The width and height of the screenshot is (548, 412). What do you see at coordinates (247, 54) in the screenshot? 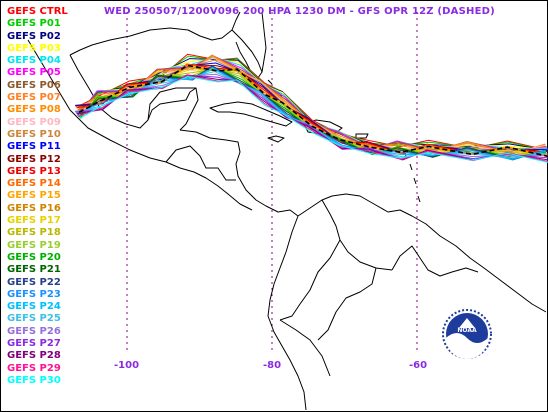
I see `florida` at bounding box center [247, 54].